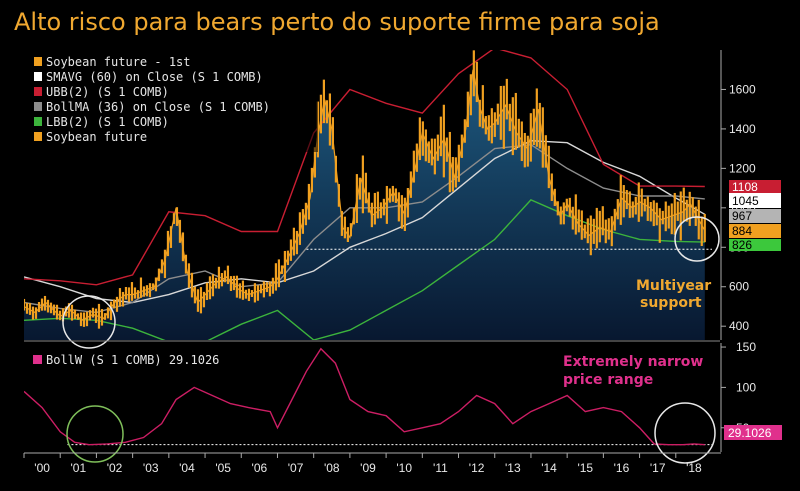  I want to click on y-tick-label: 1400, so click(742, 129).